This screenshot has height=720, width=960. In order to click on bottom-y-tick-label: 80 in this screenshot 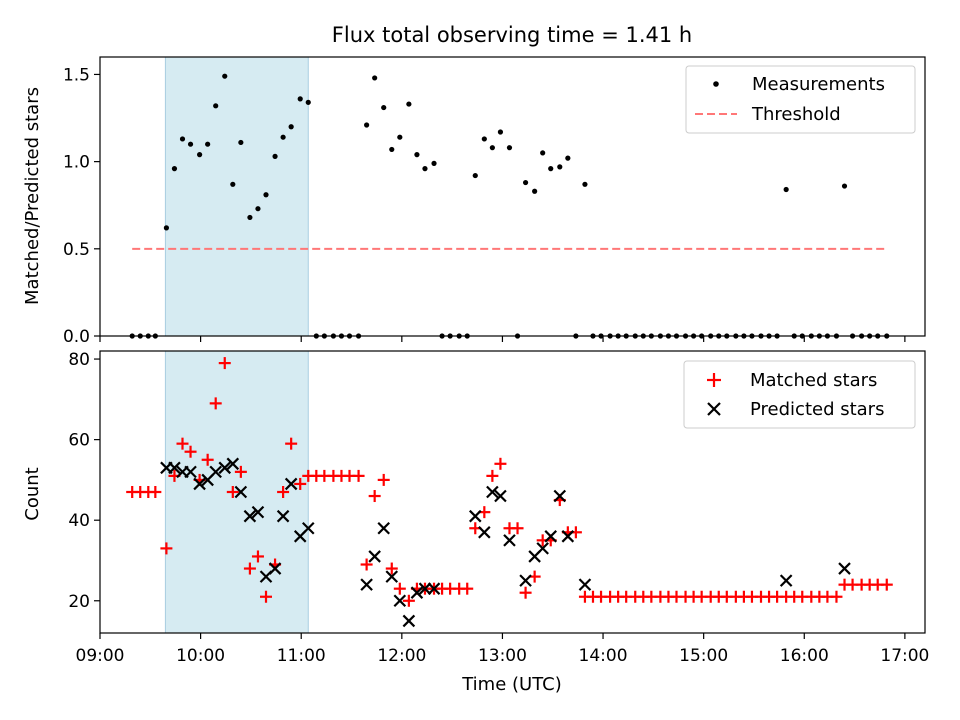, I will do `click(79, 360)`.